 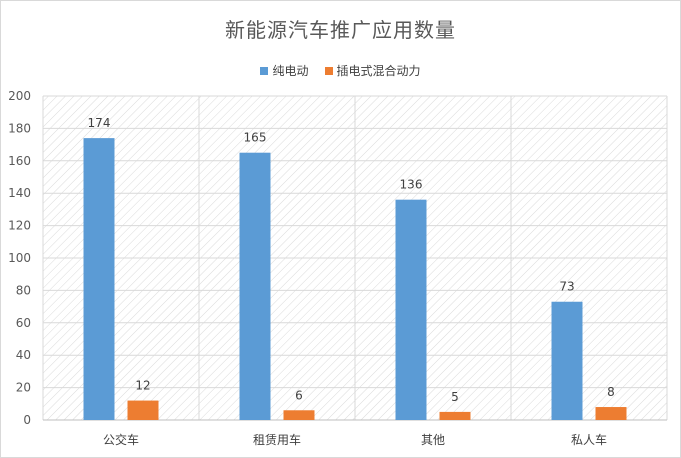 I want to click on data-label: 6, so click(x=299, y=395).